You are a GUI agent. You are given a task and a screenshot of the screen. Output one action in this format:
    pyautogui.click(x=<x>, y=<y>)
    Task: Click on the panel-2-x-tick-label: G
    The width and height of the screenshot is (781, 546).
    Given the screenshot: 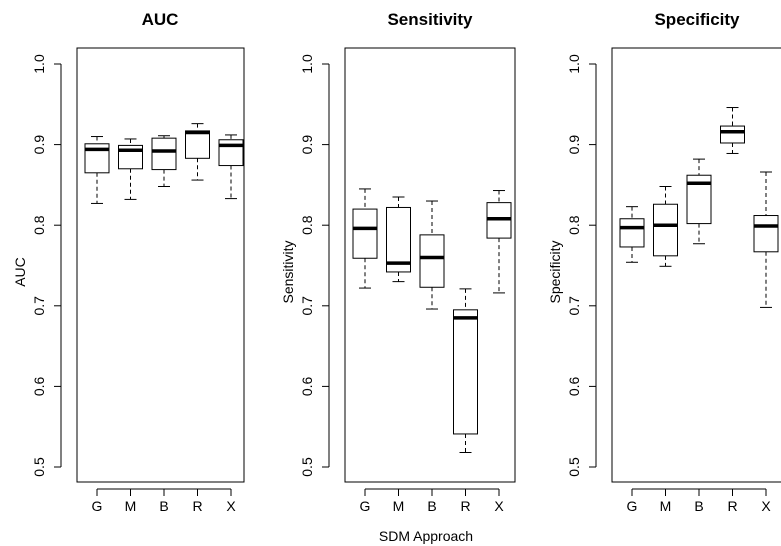 What is the action you would take?
    pyautogui.click(x=365, y=506)
    